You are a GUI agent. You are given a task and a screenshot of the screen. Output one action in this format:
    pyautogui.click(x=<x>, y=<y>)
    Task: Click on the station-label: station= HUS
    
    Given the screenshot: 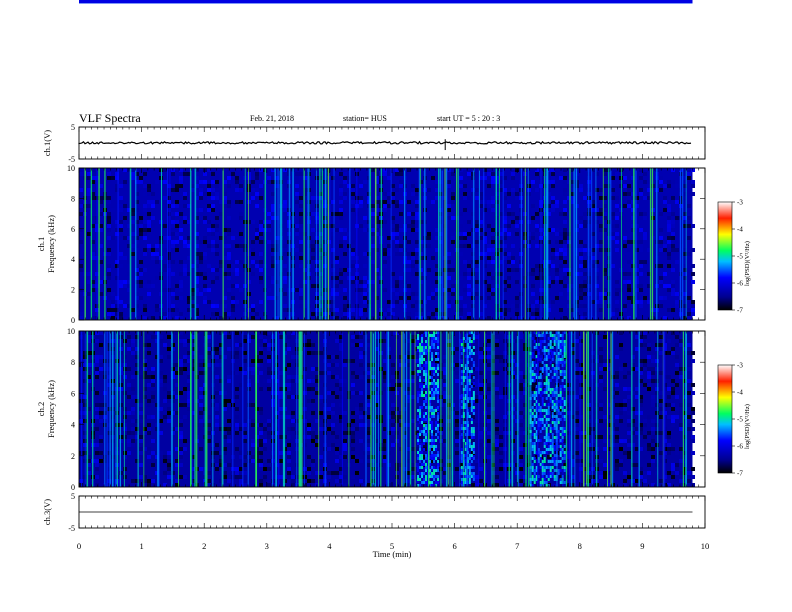 What is the action you would take?
    pyautogui.click(x=365, y=118)
    